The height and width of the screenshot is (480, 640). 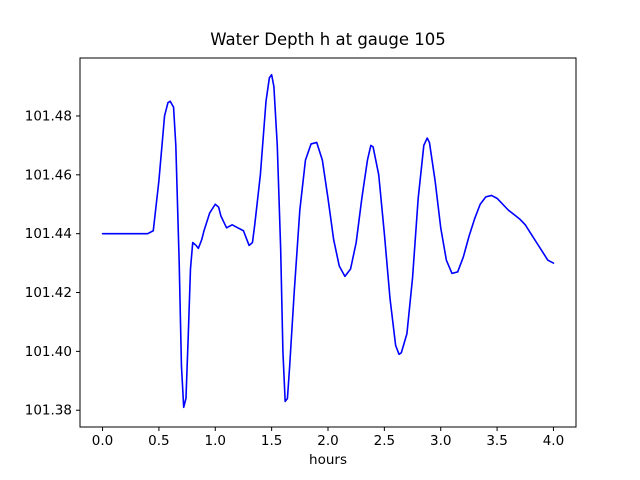 What do you see at coordinates (553, 441) in the screenshot?
I see `x-tick-label: 4.0` at bounding box center [553, 441].